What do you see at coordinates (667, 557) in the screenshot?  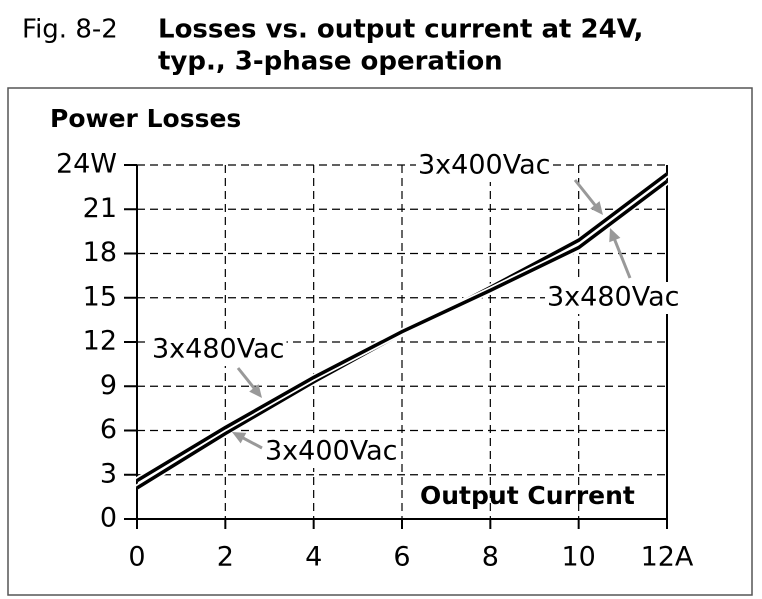 I see `x-tick-label: 12A` at bounding box center [667, 557].